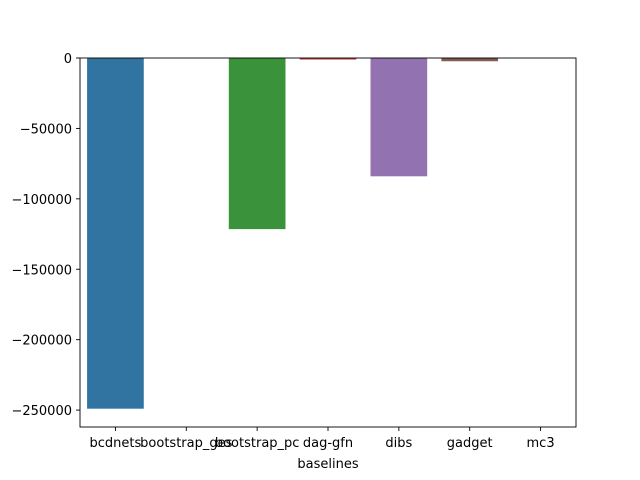 This screenshot has width=640, height=480. I want to click on bar-dibs, so click(399, 117).